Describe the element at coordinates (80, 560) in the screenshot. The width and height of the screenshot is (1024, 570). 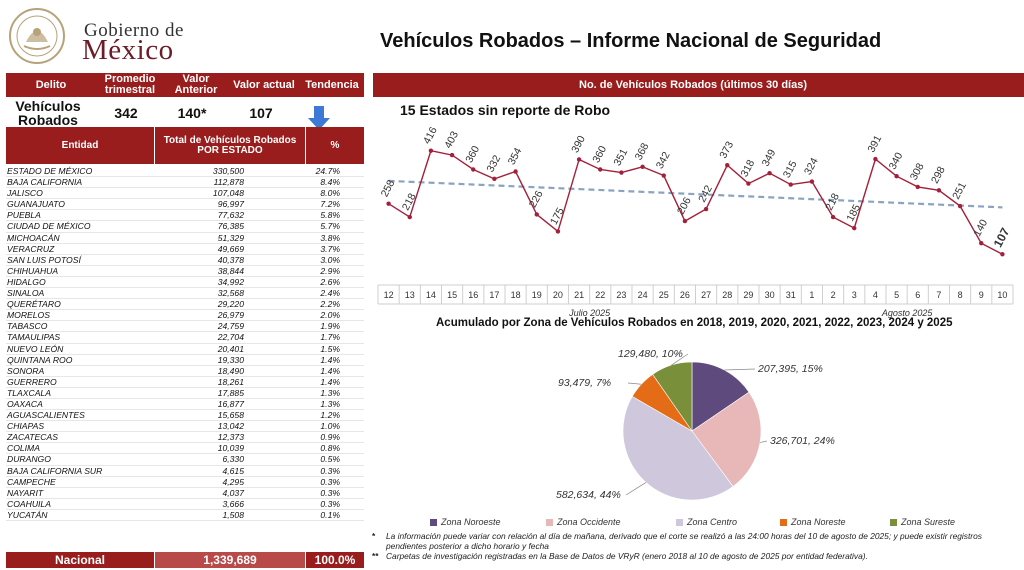
I see `total-label: Nacional` at that location.